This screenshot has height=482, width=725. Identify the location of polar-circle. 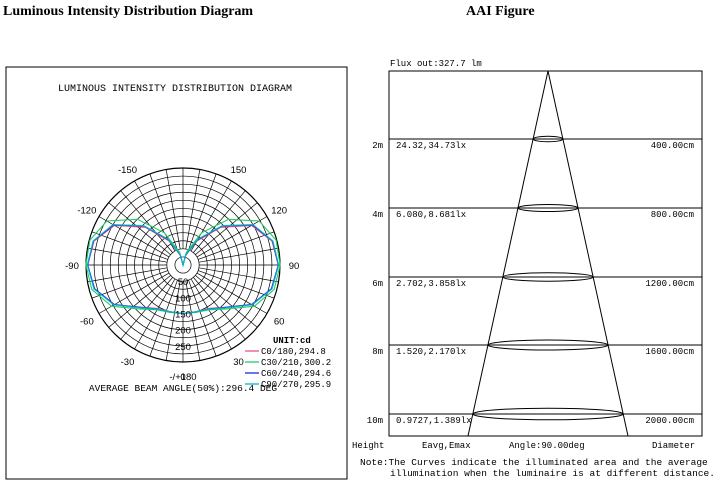
(183, 265).